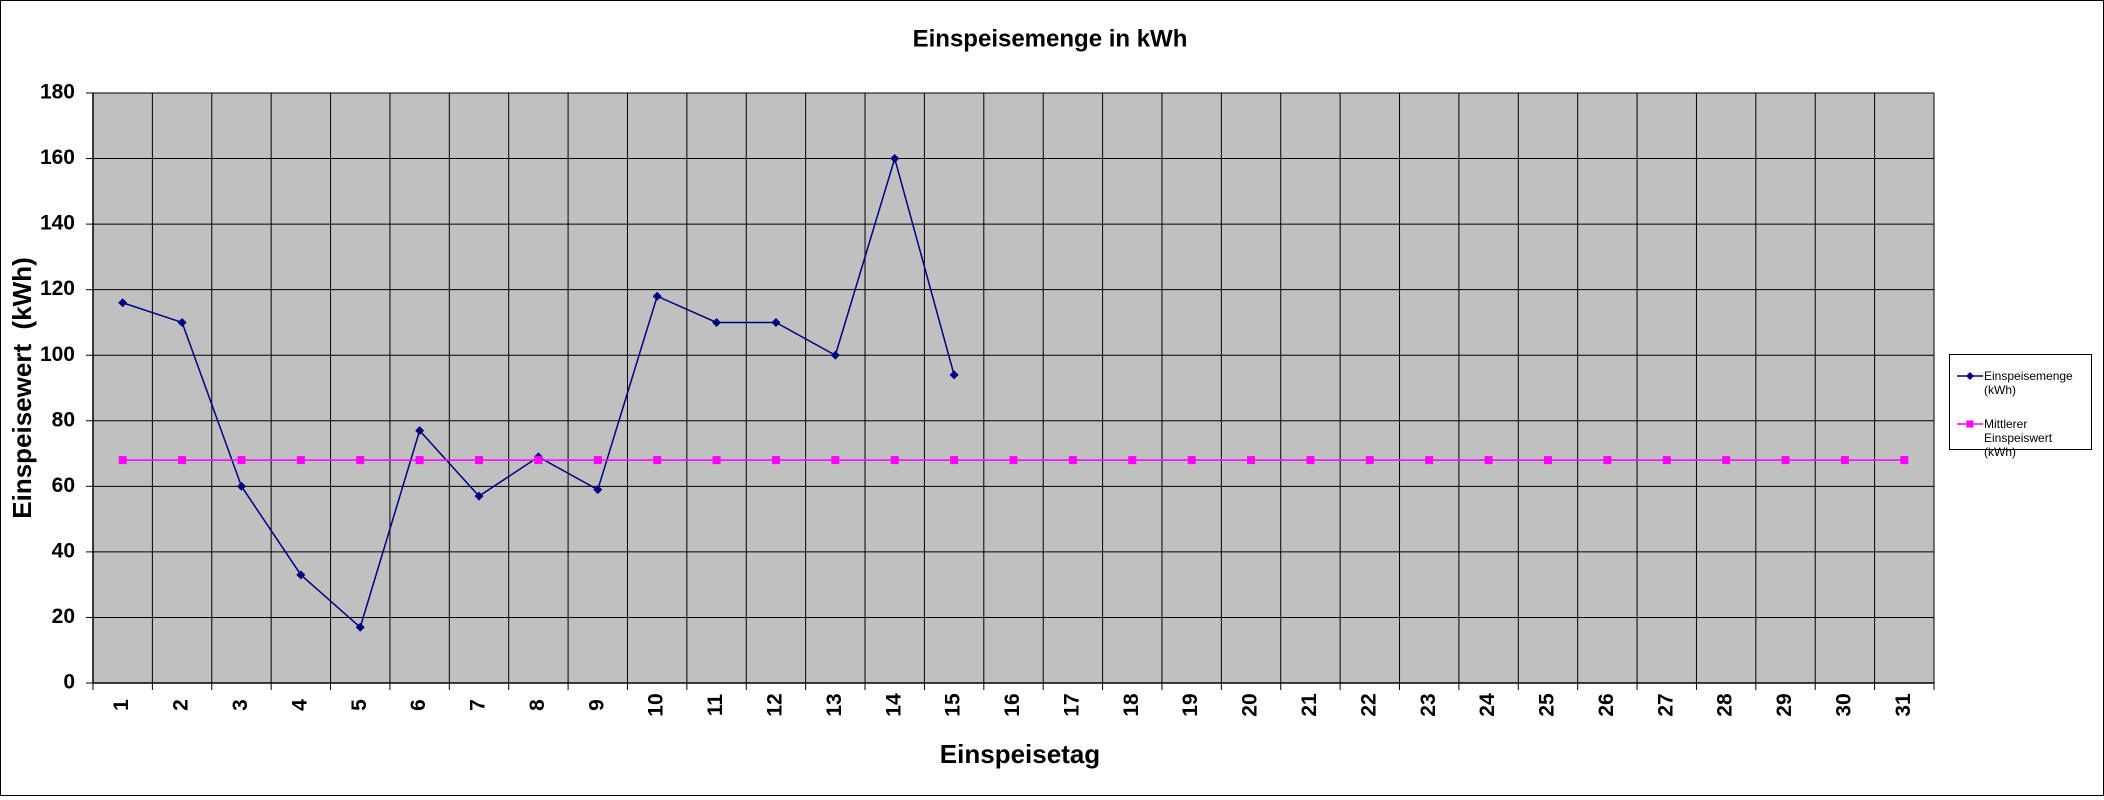 This screenshot has height=800, width=2104. I want to click on legend-label: Einspeisemenge (kWh), so click(2028, 383).